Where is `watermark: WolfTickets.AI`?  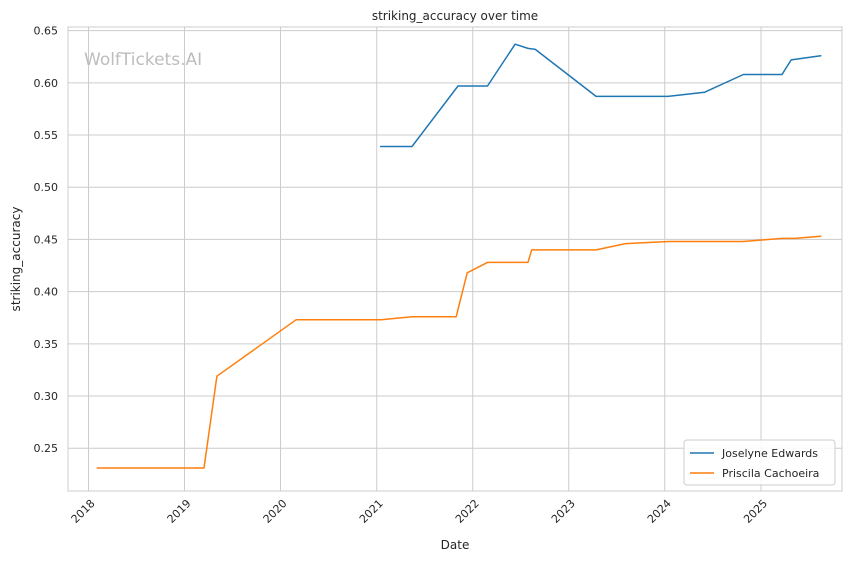
watermark: WolfTickets.AI is located at coordinates (143, 60).